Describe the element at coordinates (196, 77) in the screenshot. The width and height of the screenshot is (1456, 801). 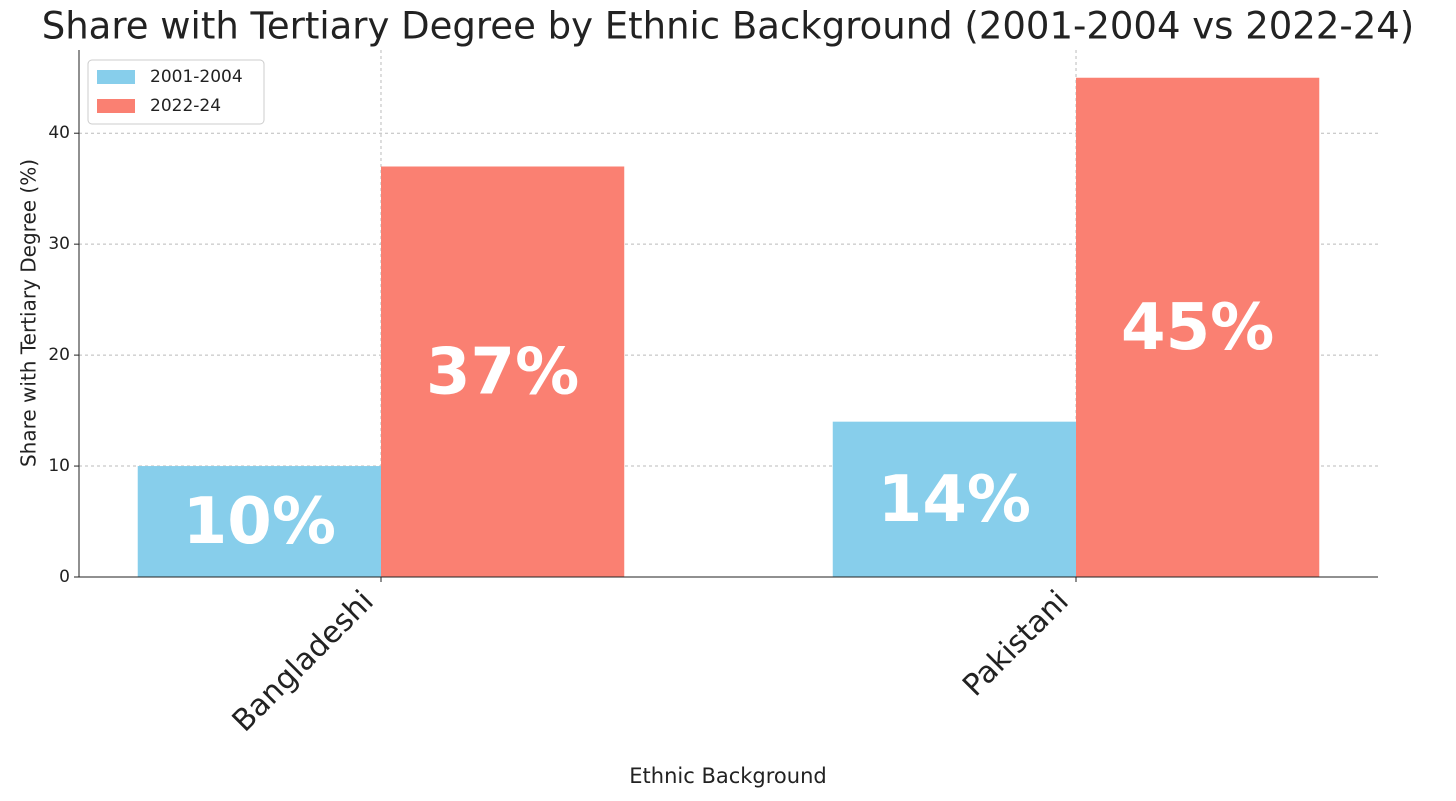
I see `legend-label: 2001-2004` at that location.